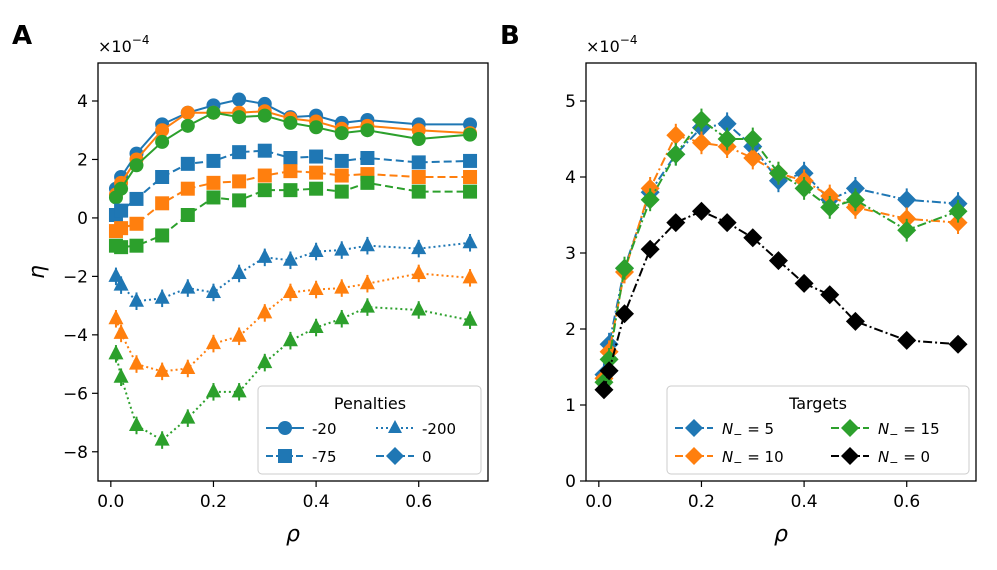  I want to click on y-tick-label: 1, so click(570, 406).